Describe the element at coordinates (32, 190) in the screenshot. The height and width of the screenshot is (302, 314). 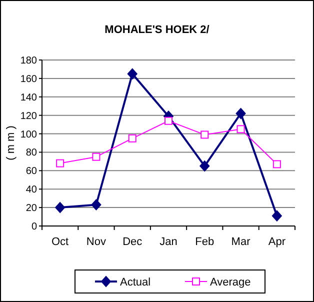
I see `y-tick-label: 40` at that location.